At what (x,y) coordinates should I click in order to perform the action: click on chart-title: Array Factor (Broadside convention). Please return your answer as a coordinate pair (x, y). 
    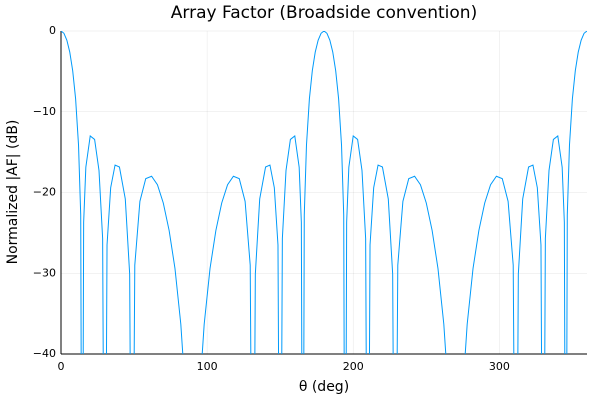
    Looking at the image, I should click on (324, 13).